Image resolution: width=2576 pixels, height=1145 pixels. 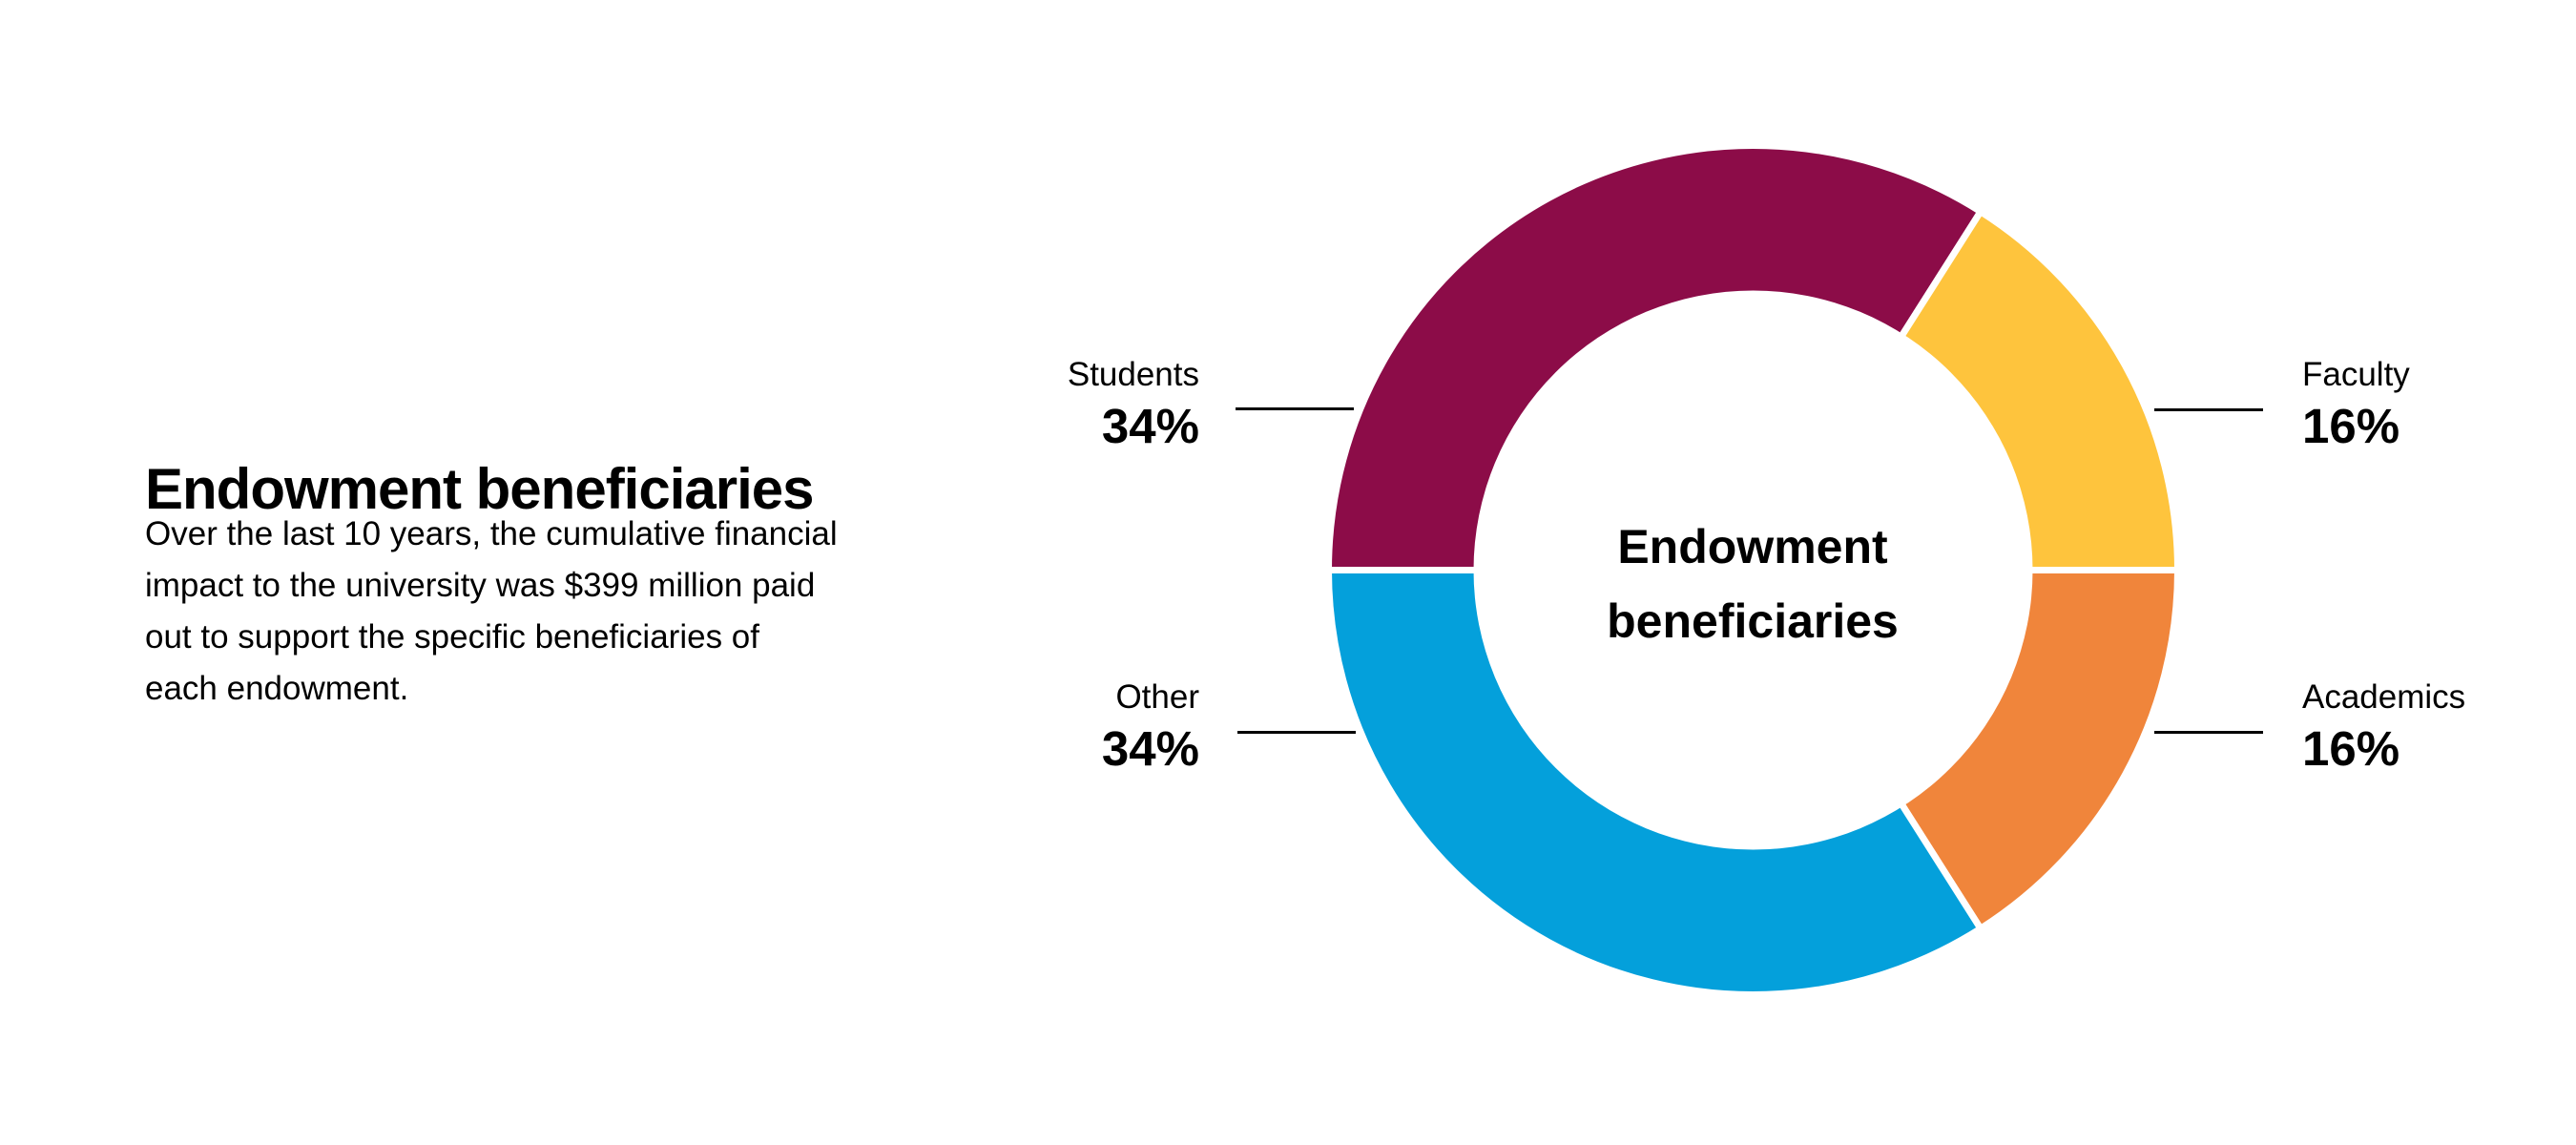 I want to click on segment-percent-faculty: 16%, so click(x=2351, y=426).